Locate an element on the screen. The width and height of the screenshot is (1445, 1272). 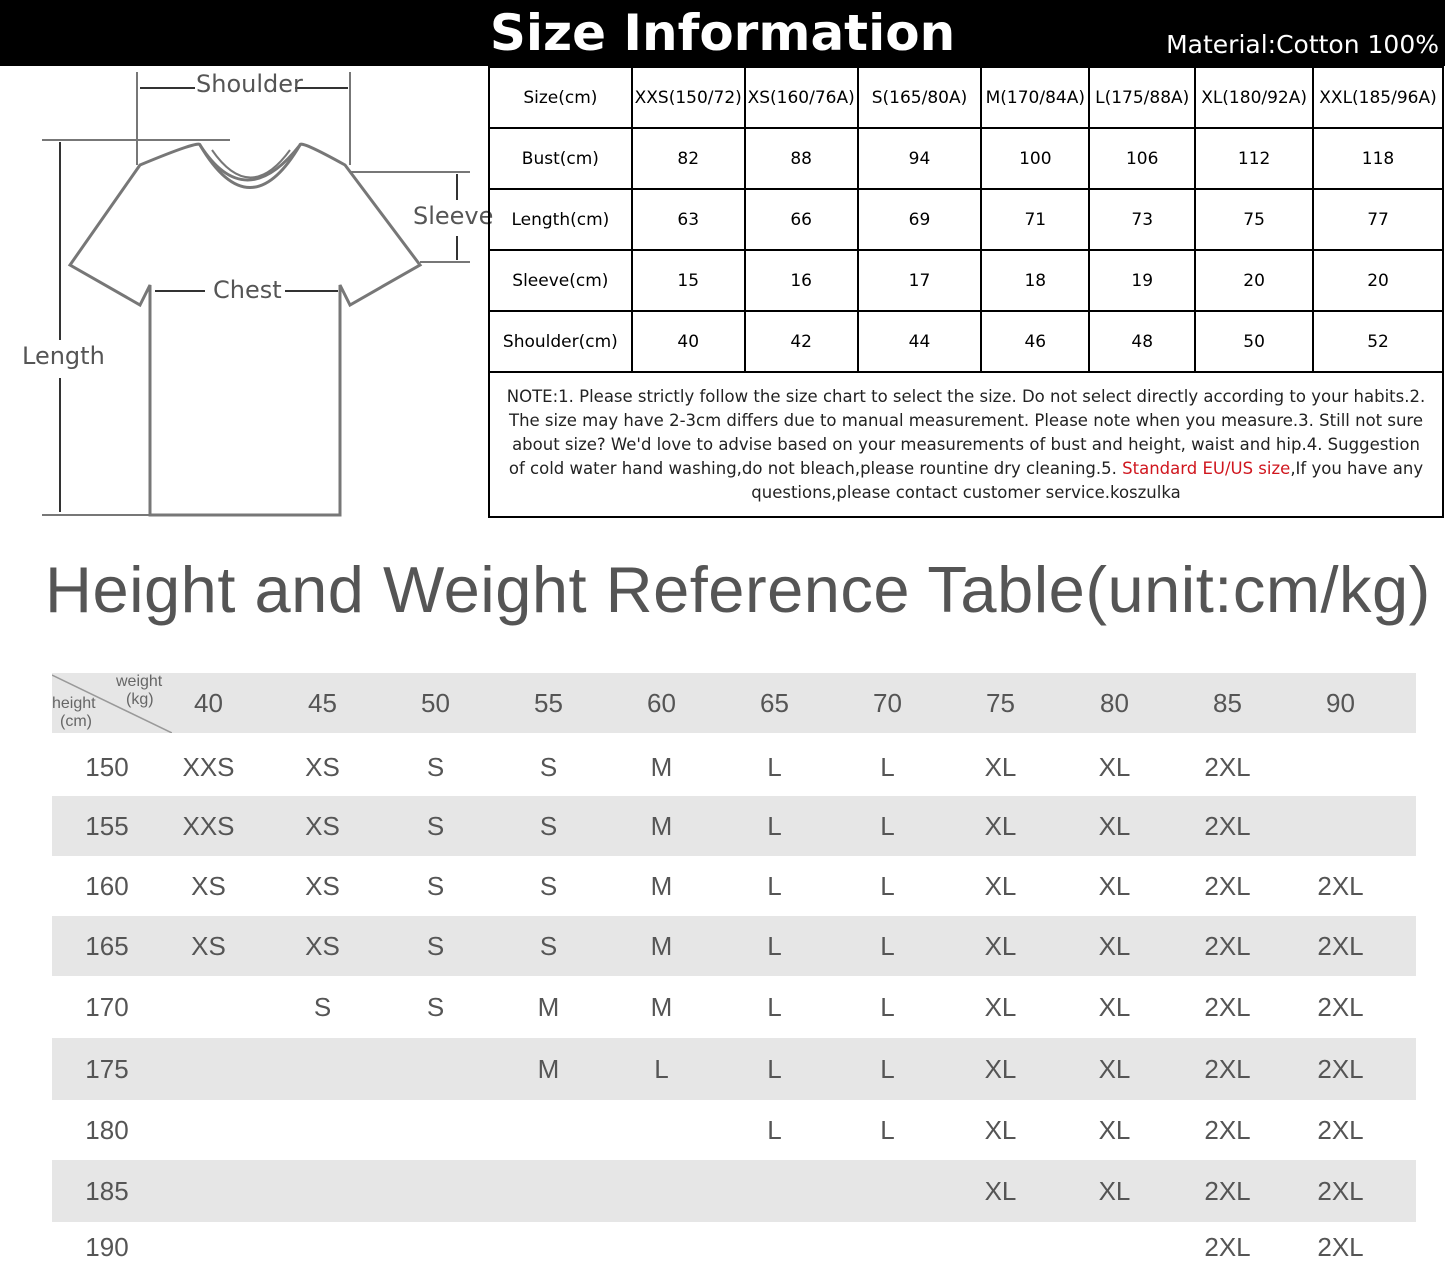
tshirt-outline-icon is located at coordinates (256, 294).